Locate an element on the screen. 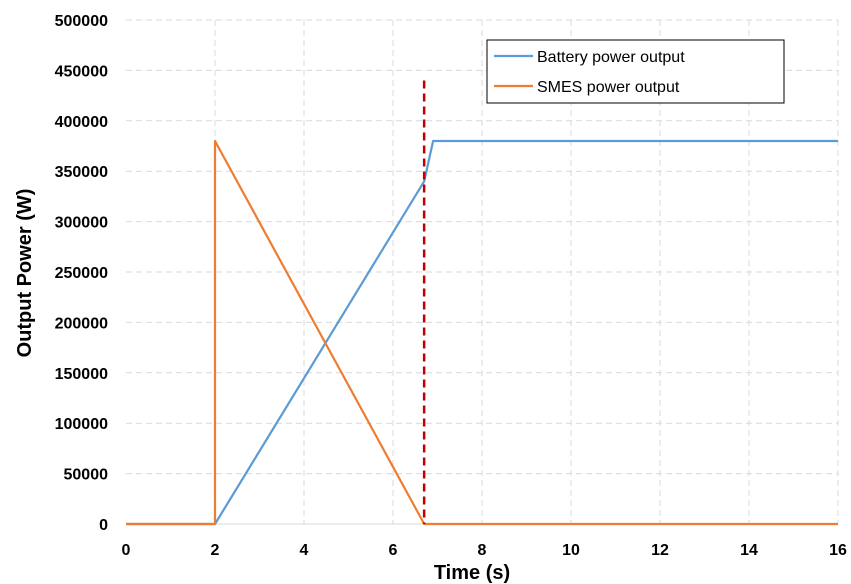  y-tick-label: 450000 is located at coordinates (81, 71).